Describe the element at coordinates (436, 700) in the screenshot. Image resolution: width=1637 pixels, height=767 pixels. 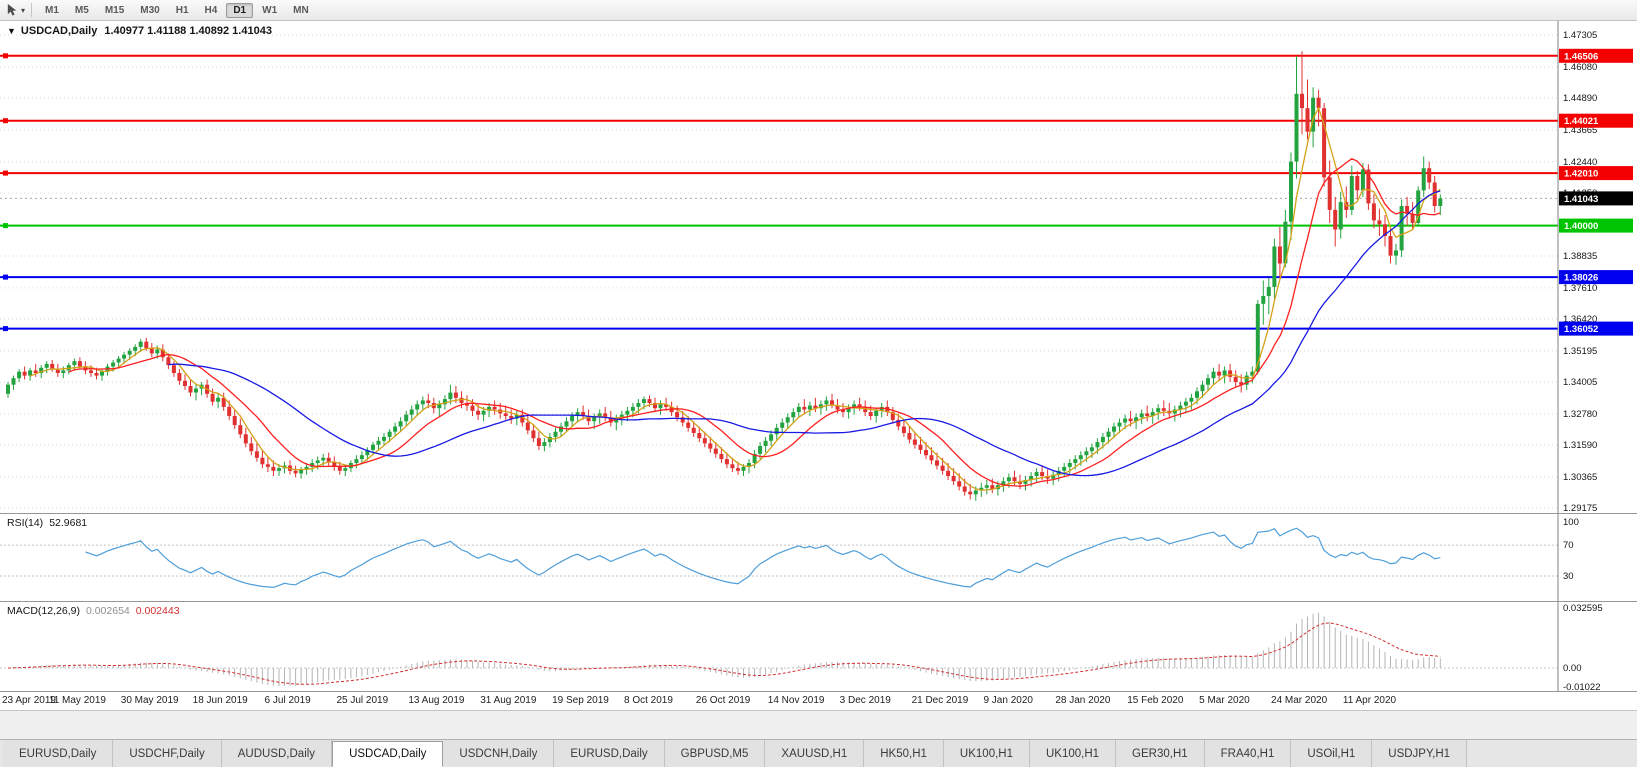
I see `date-label: 13 Aug 2019` at that location.